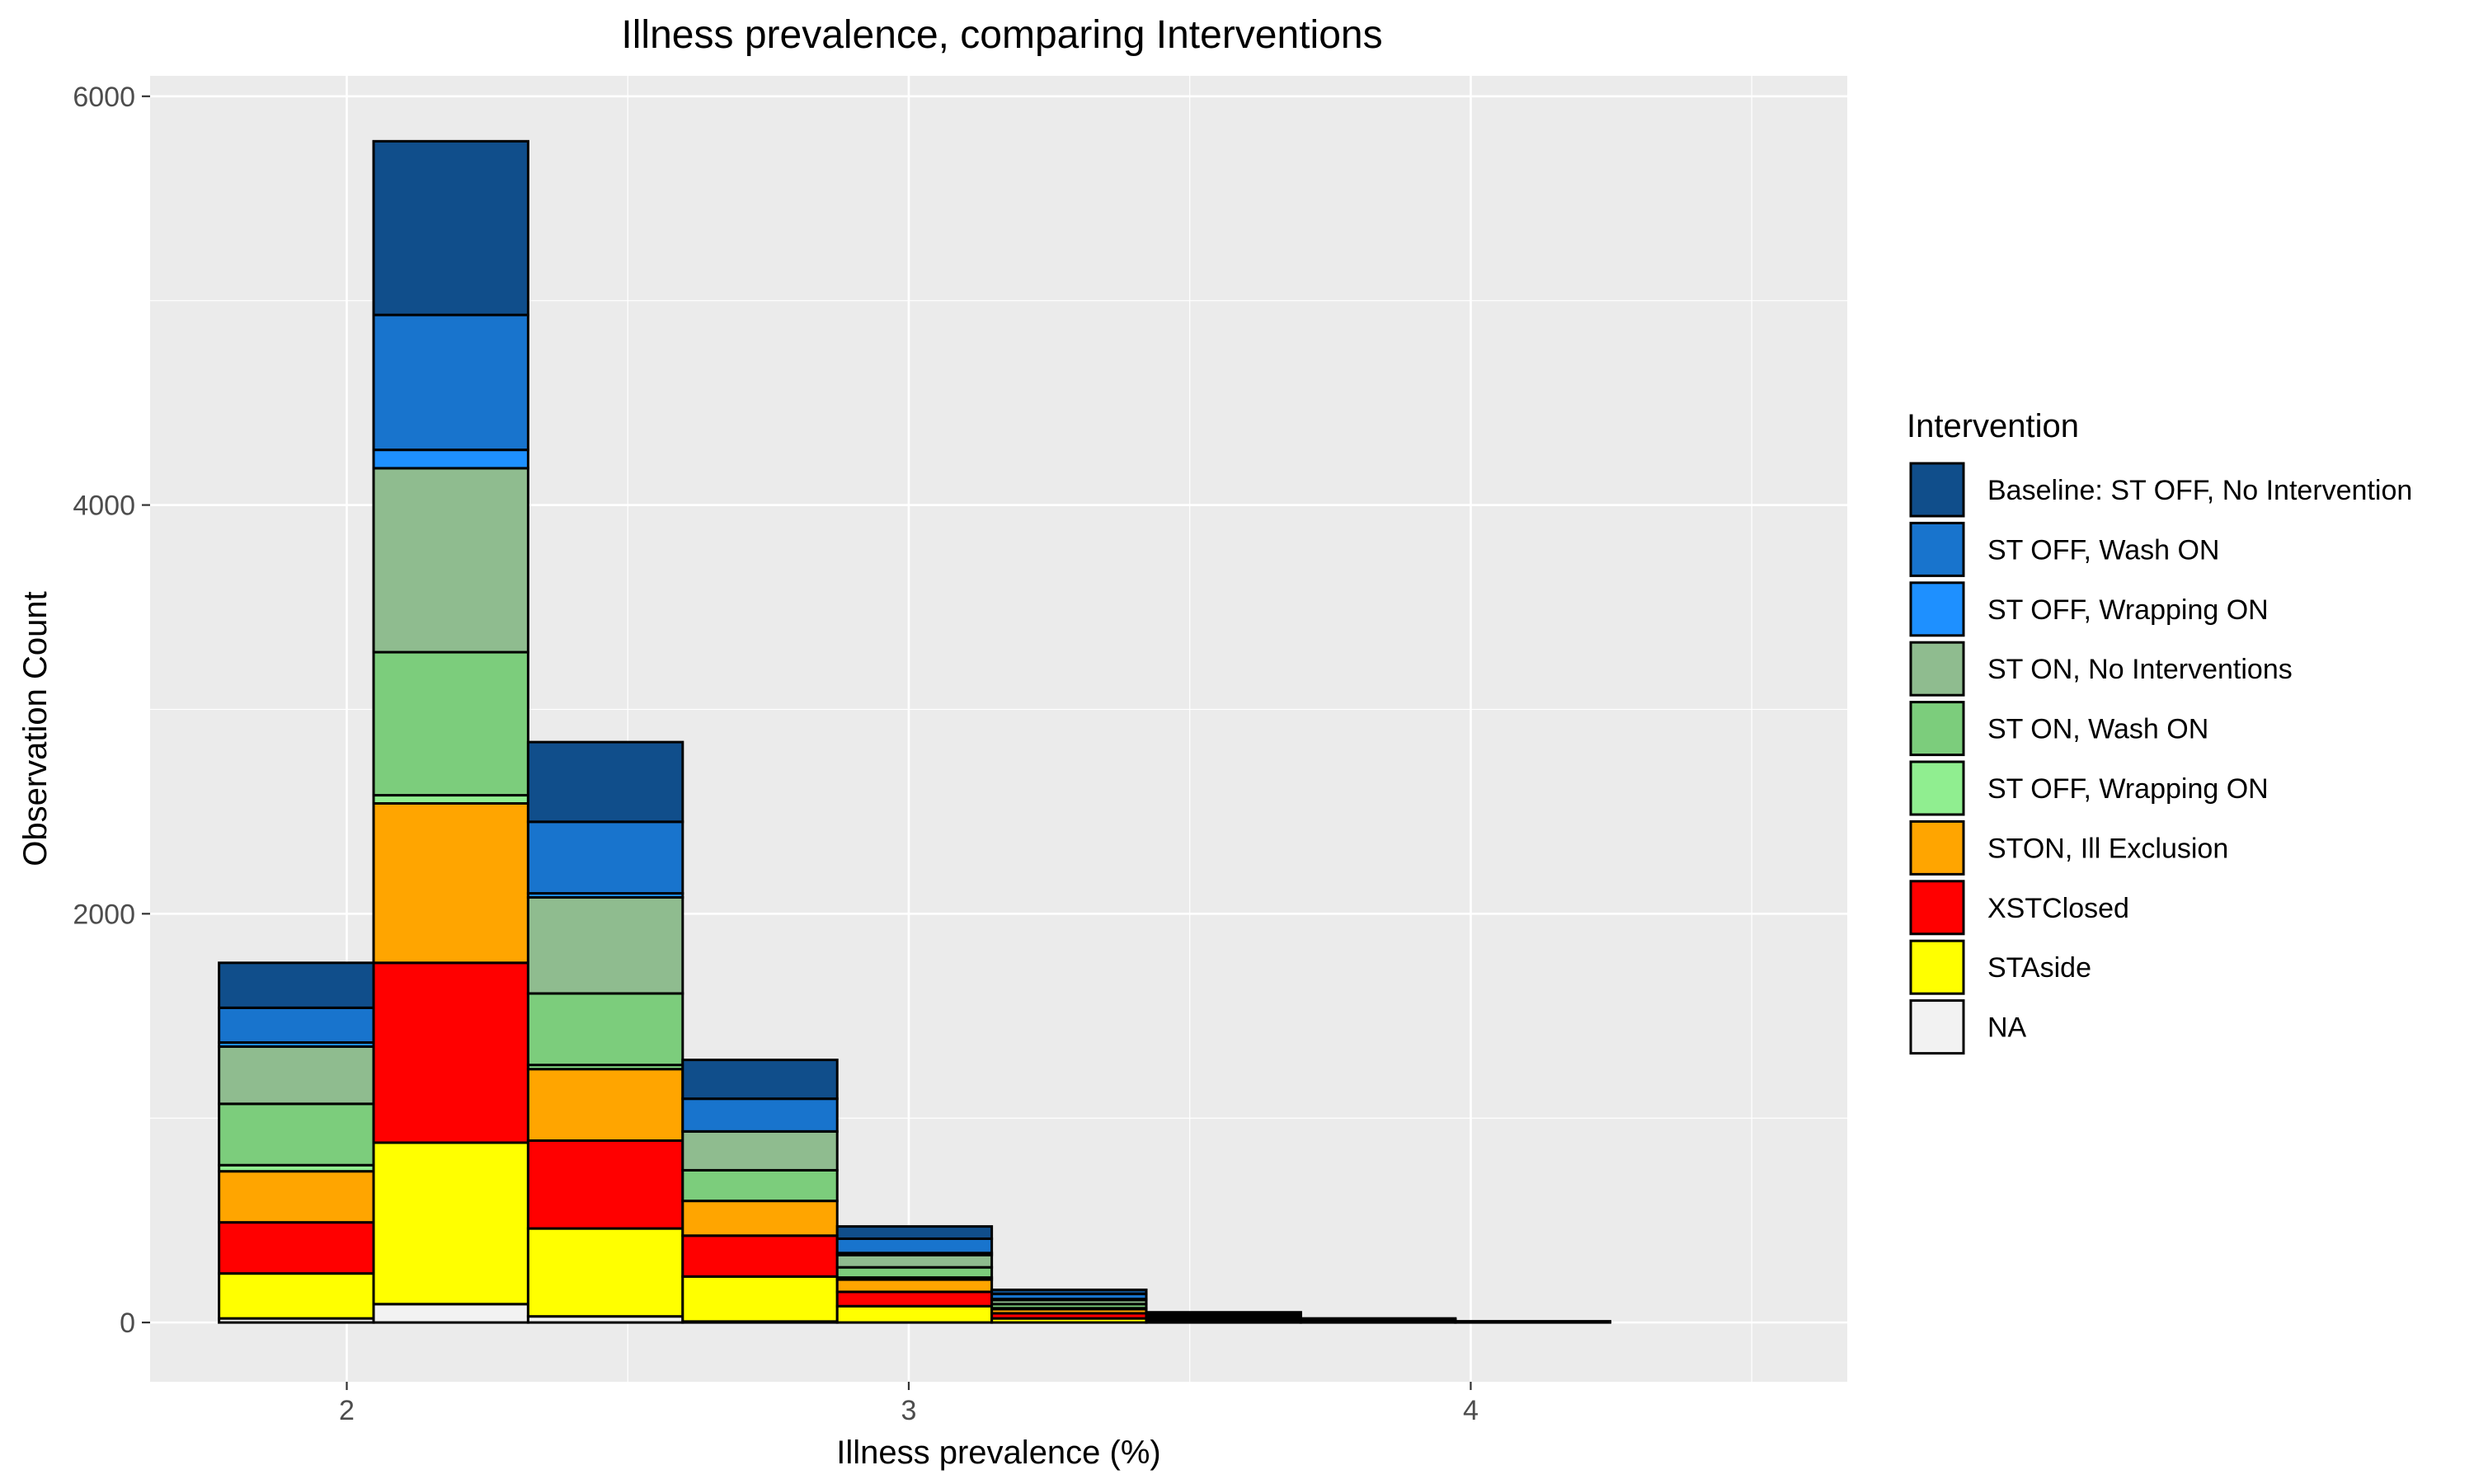  What do you see at coordinates (104, 914) in the screenshot?
I see `y-tick-label: 2000` at bounding box center [104, 914].